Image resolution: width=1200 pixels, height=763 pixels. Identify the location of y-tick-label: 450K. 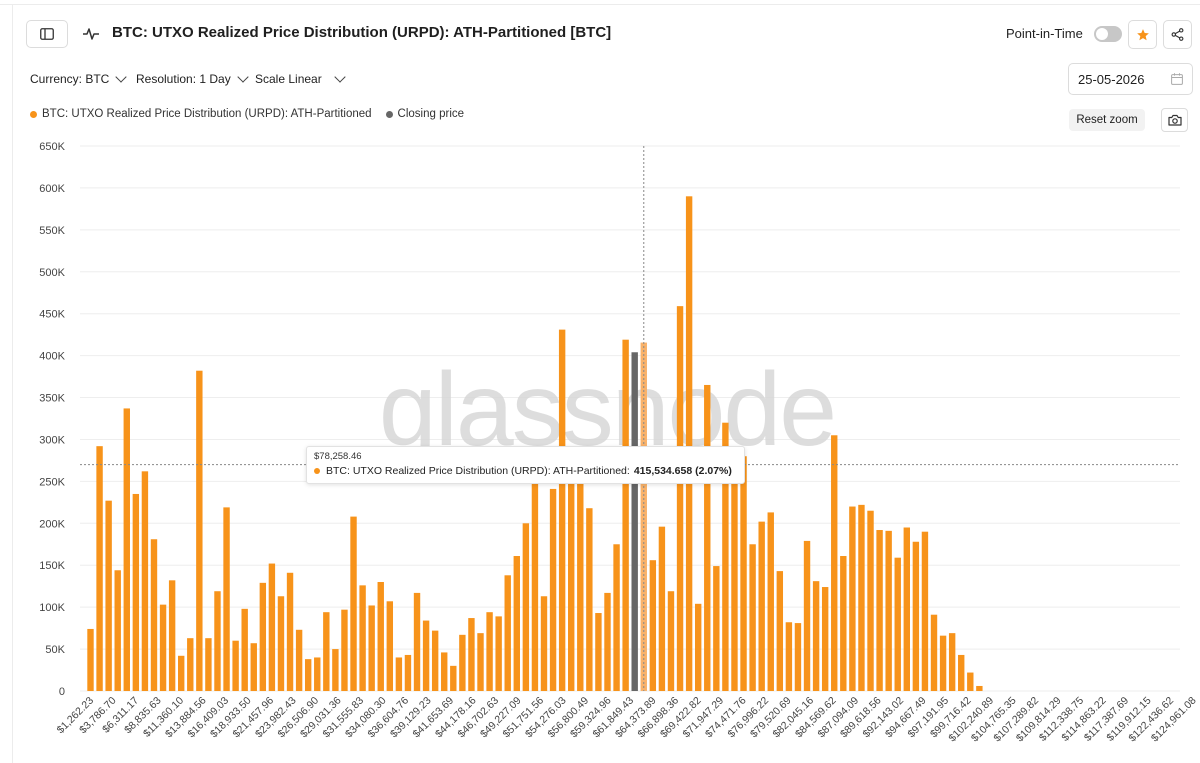
(52, 315).